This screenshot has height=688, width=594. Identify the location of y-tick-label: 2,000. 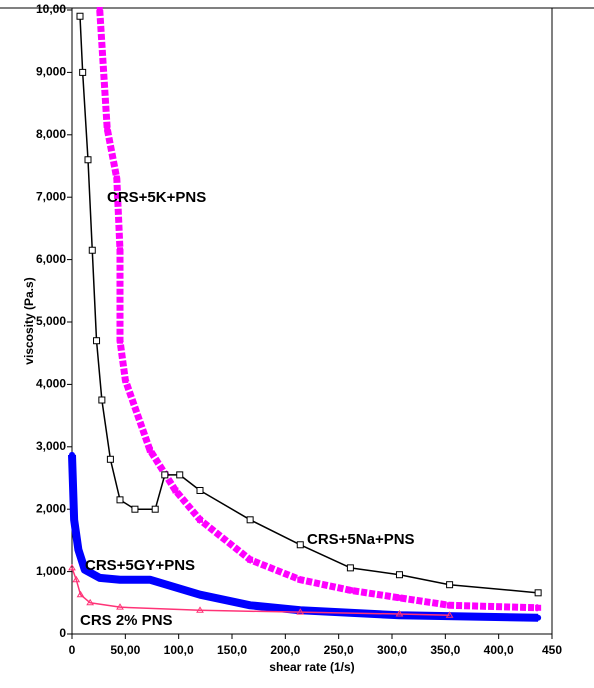
(51, 508).